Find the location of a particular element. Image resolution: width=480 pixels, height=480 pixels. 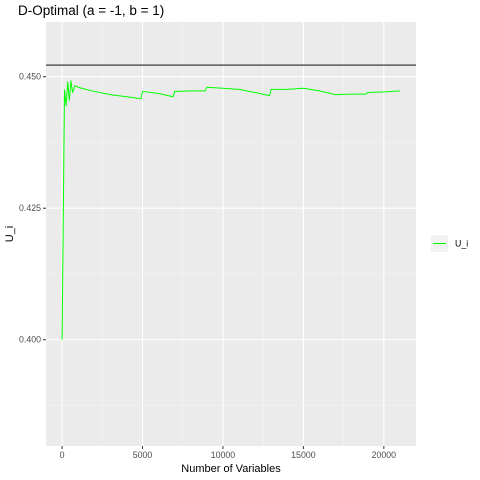

y-tick-label: 0.400 is located at coordinates (30, 340).